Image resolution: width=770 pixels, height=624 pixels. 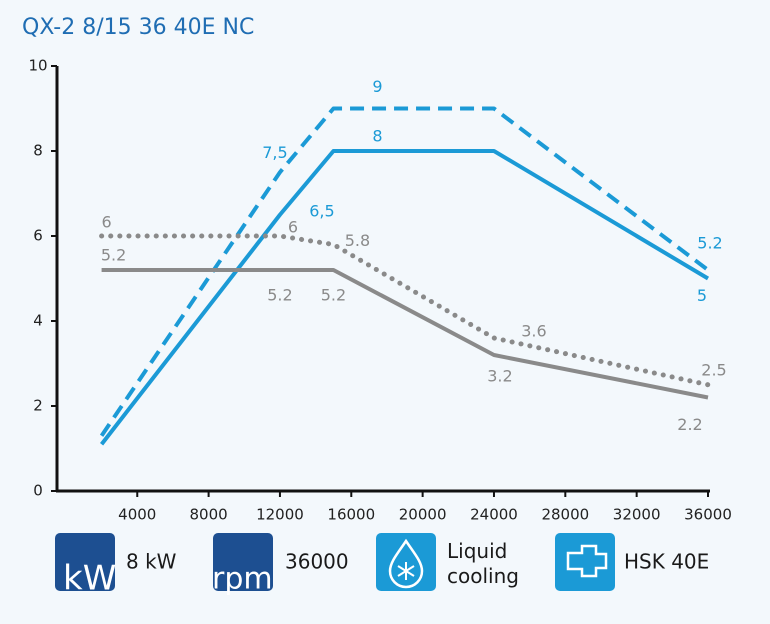 I want to click on chart-title: QX-2 8/15 36 40E NC, so click(x=138, y=27).